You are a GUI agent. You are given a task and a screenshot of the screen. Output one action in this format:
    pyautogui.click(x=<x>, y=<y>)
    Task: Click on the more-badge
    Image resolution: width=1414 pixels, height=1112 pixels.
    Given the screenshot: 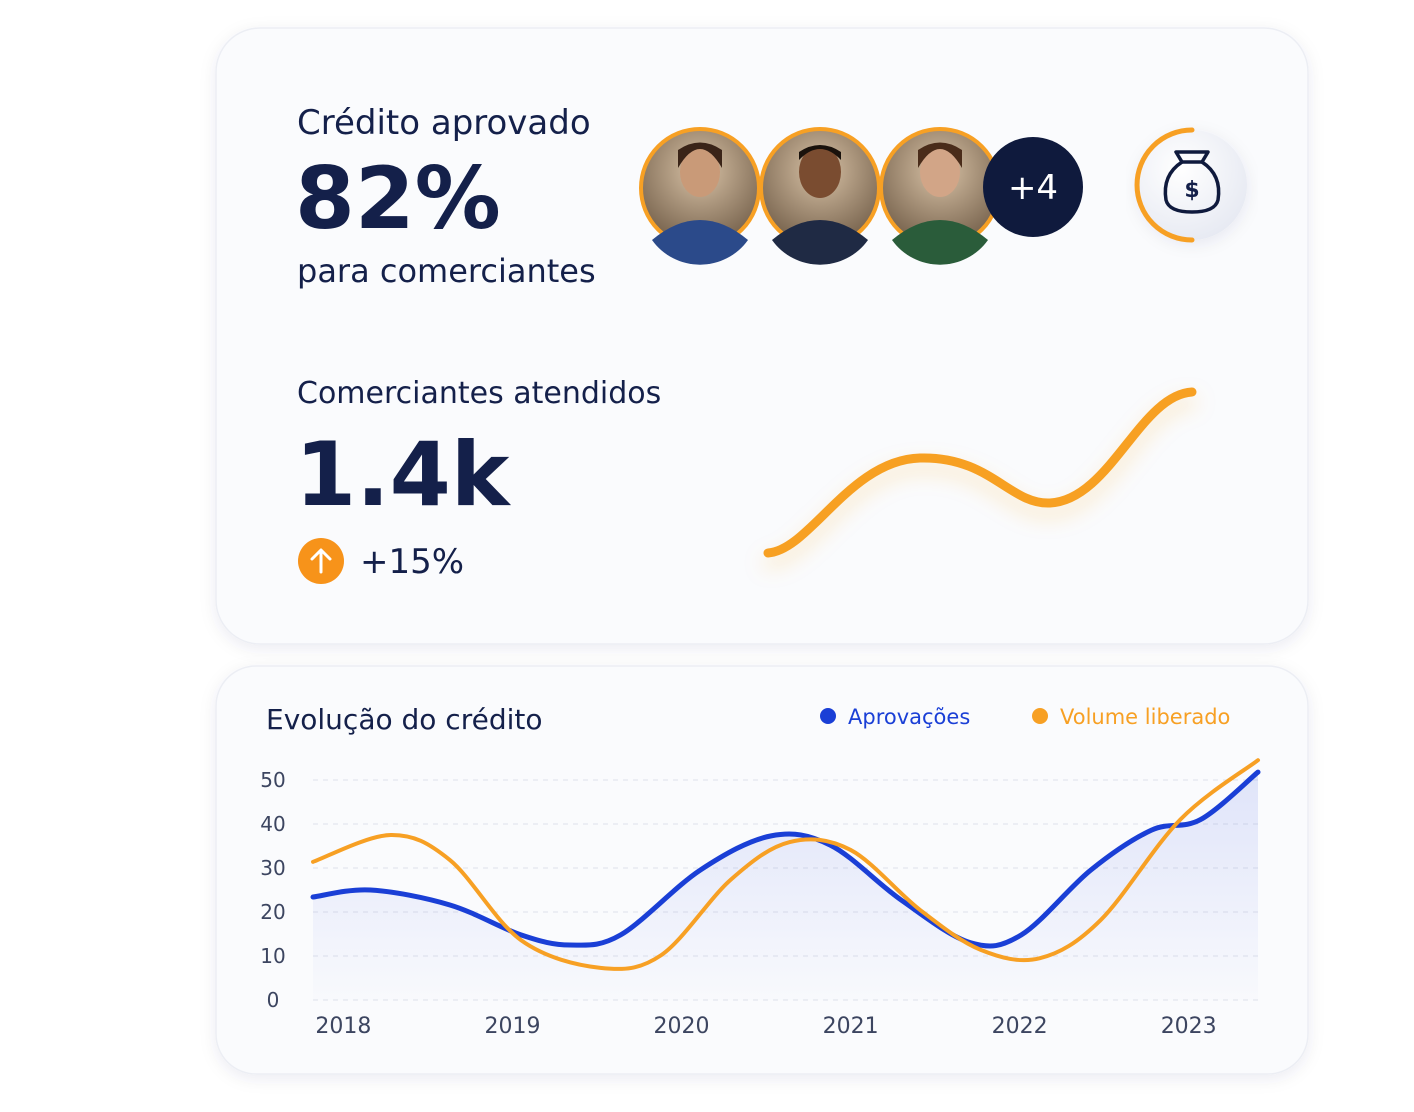 What is the action you would take?
    pyautogui.click(x=1033, y=187)
    